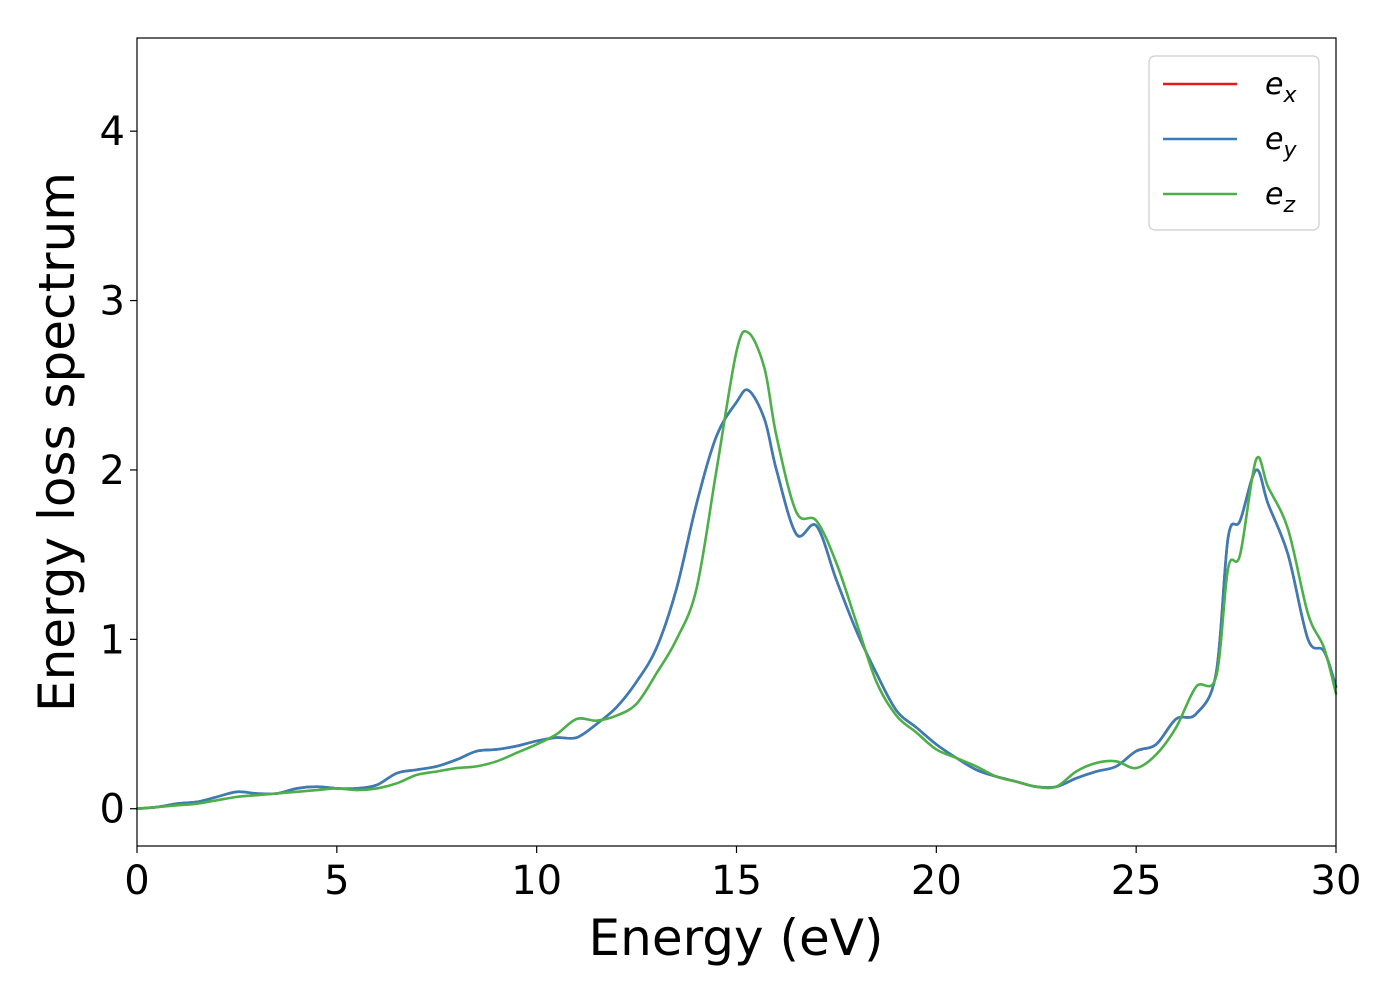  What do you see at coordinates (57, 442) in the screenshot?
I see `y-axis-title: Energy loss spectrum` at bounding box center [57, 442].